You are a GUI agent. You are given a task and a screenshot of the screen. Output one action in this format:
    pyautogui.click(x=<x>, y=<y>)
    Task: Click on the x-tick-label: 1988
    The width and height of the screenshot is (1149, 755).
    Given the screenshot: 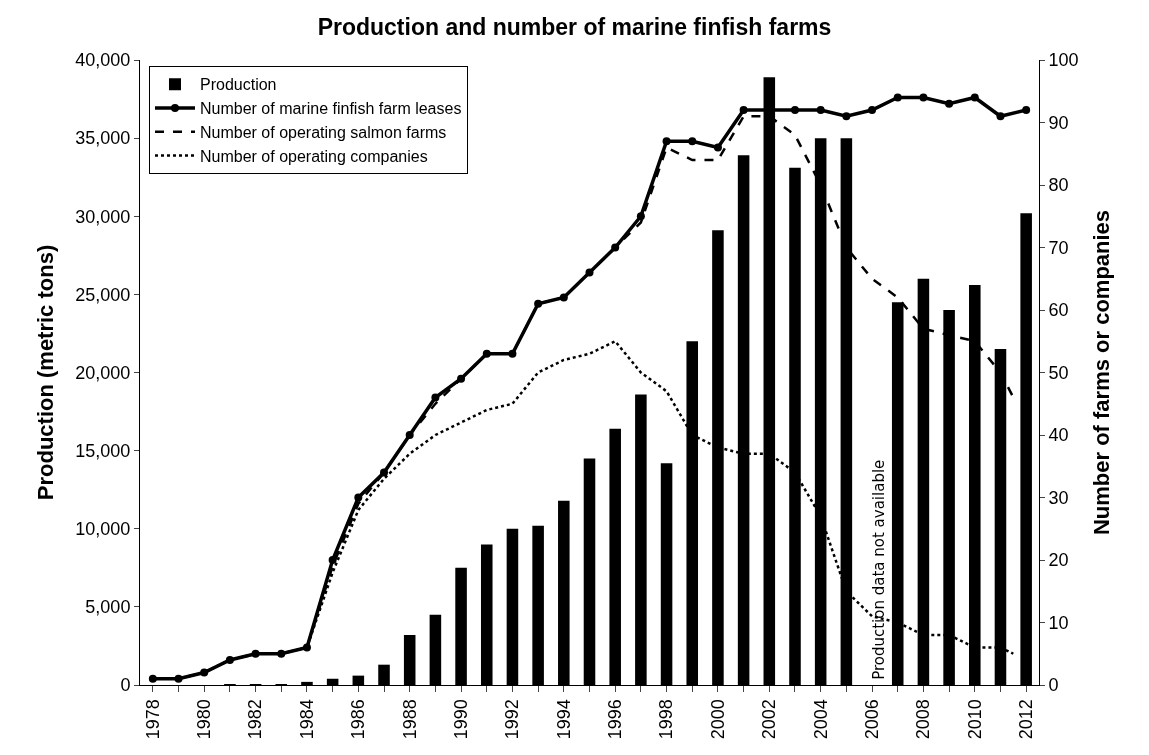 What is the action you would take?
    pyautogui.click(x=409, y=719)
    